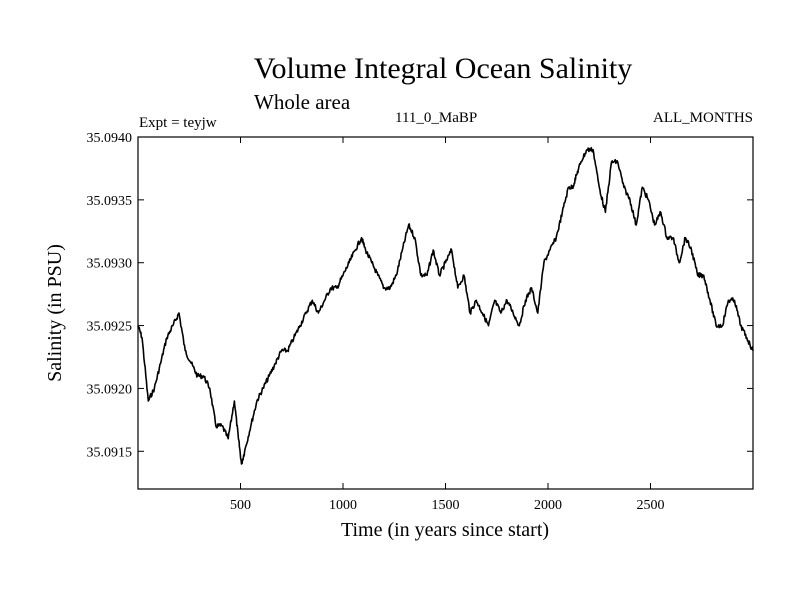 The image size is (800, 600). I want to click on y-tick-label: 35.0925, so click(110, 327).